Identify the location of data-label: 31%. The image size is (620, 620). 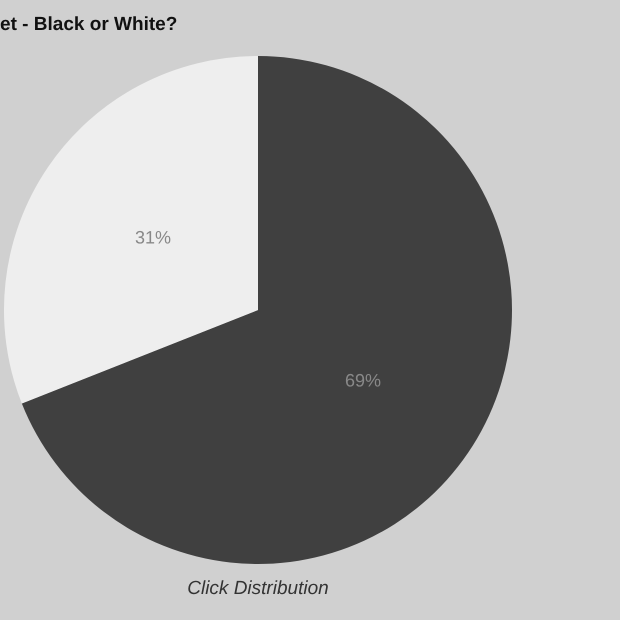
(152, 238).